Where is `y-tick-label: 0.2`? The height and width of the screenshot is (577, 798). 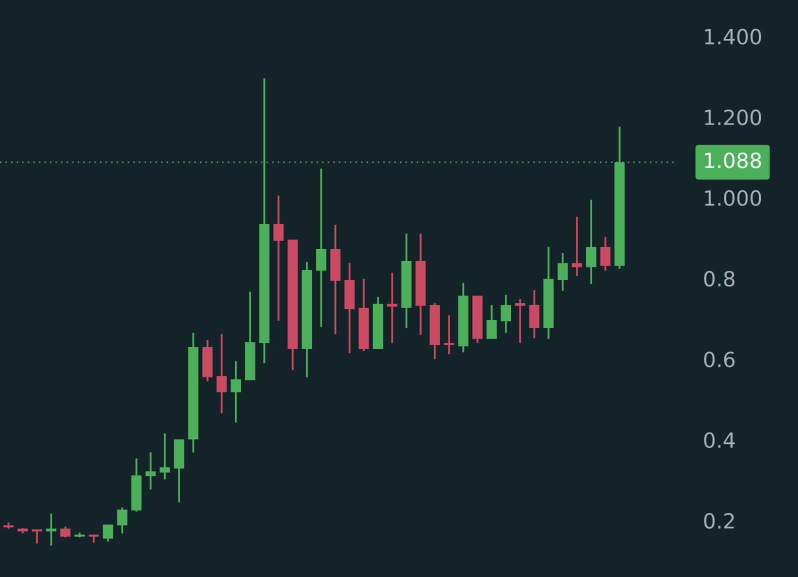 y-tick-label: 0.2 is located at coordinates (719, 520).